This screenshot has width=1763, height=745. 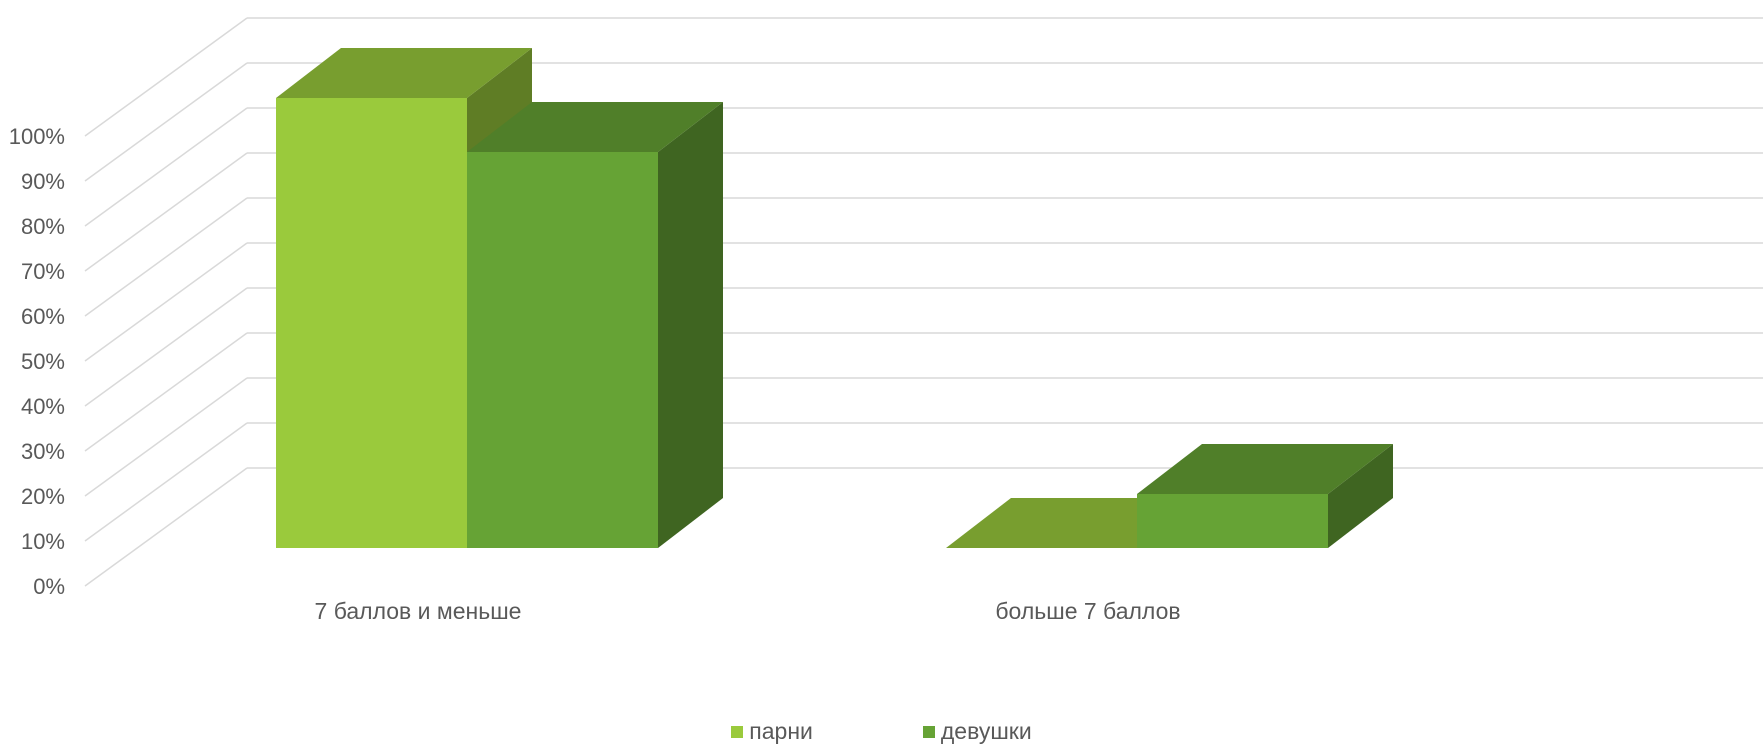 I want to click on y-tick-label: 0%, so click(x=49, y=586).